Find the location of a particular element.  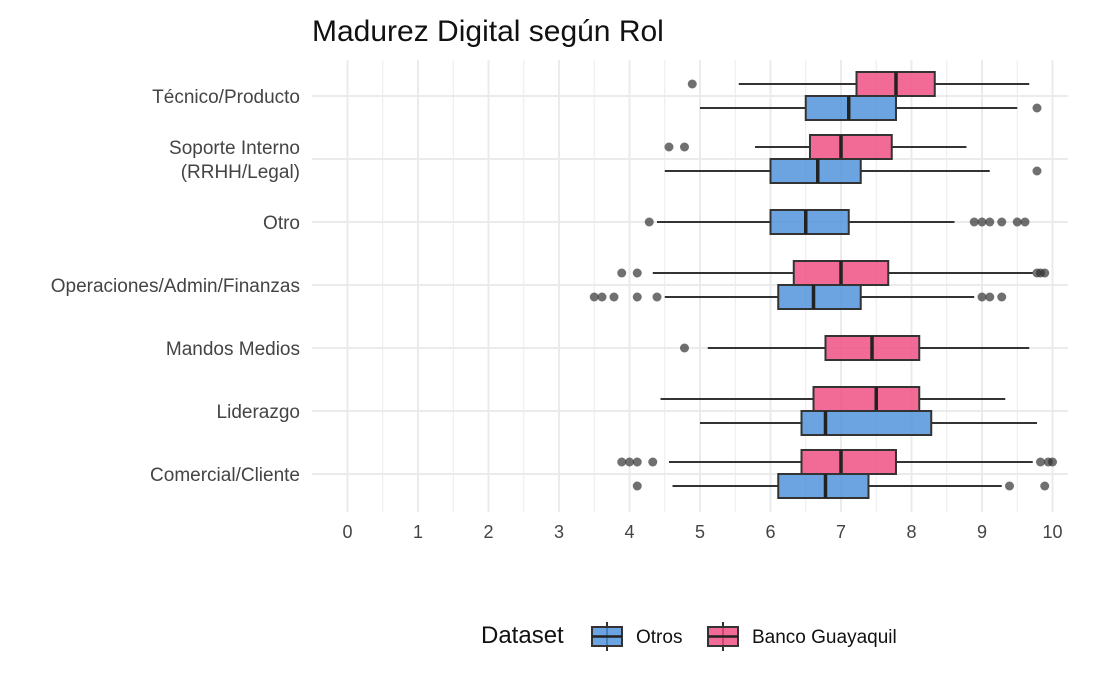

x-tick-label: 6 is located at coordinates (770, 532).